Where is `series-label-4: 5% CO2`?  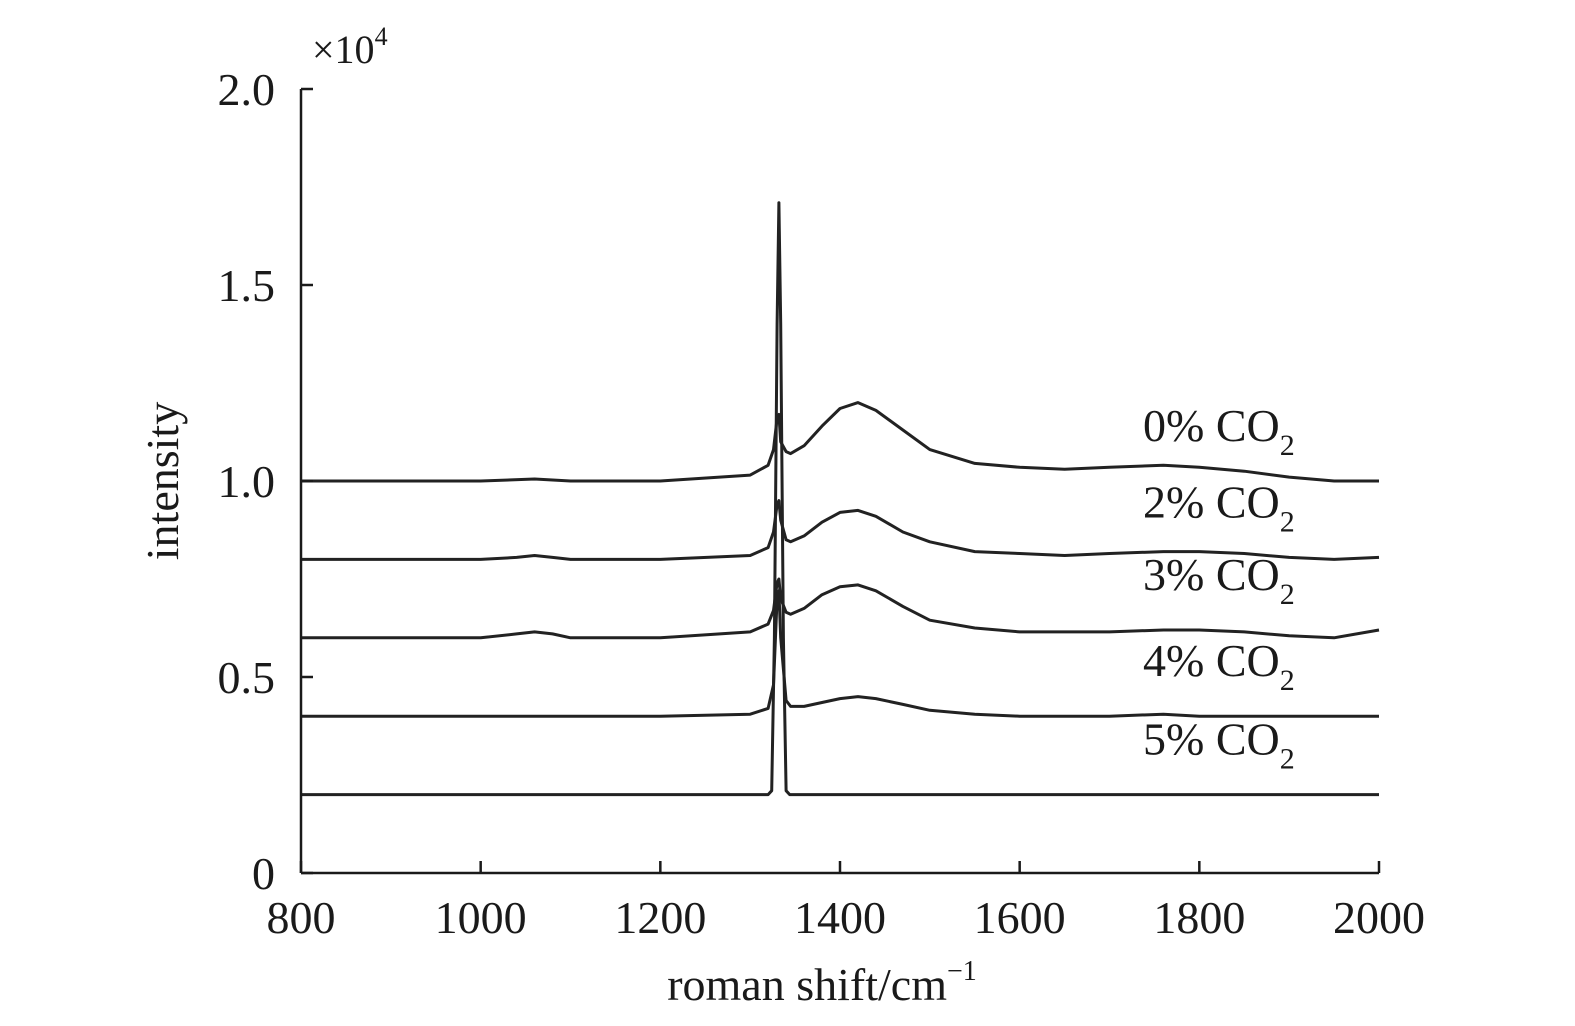
series-label-4: 5% CO2 is located at coordinates (1219, 745).